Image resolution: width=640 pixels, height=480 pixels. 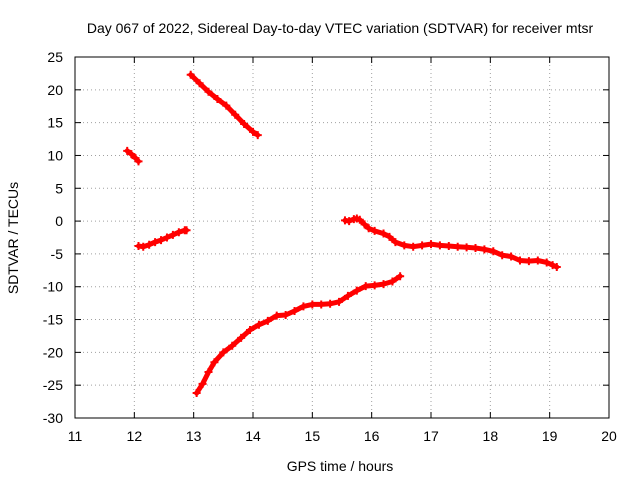 I want to click on y-tick-label: -20, so click(x=53, y=352).